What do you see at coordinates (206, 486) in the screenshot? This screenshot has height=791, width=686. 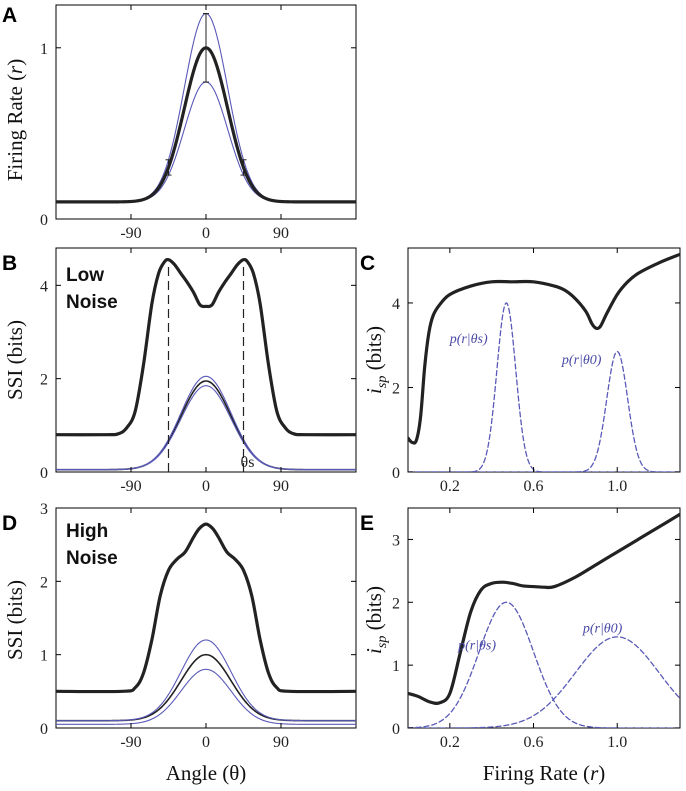 I see `x-tick-label-b: 0` at bounding box center [206, 486].